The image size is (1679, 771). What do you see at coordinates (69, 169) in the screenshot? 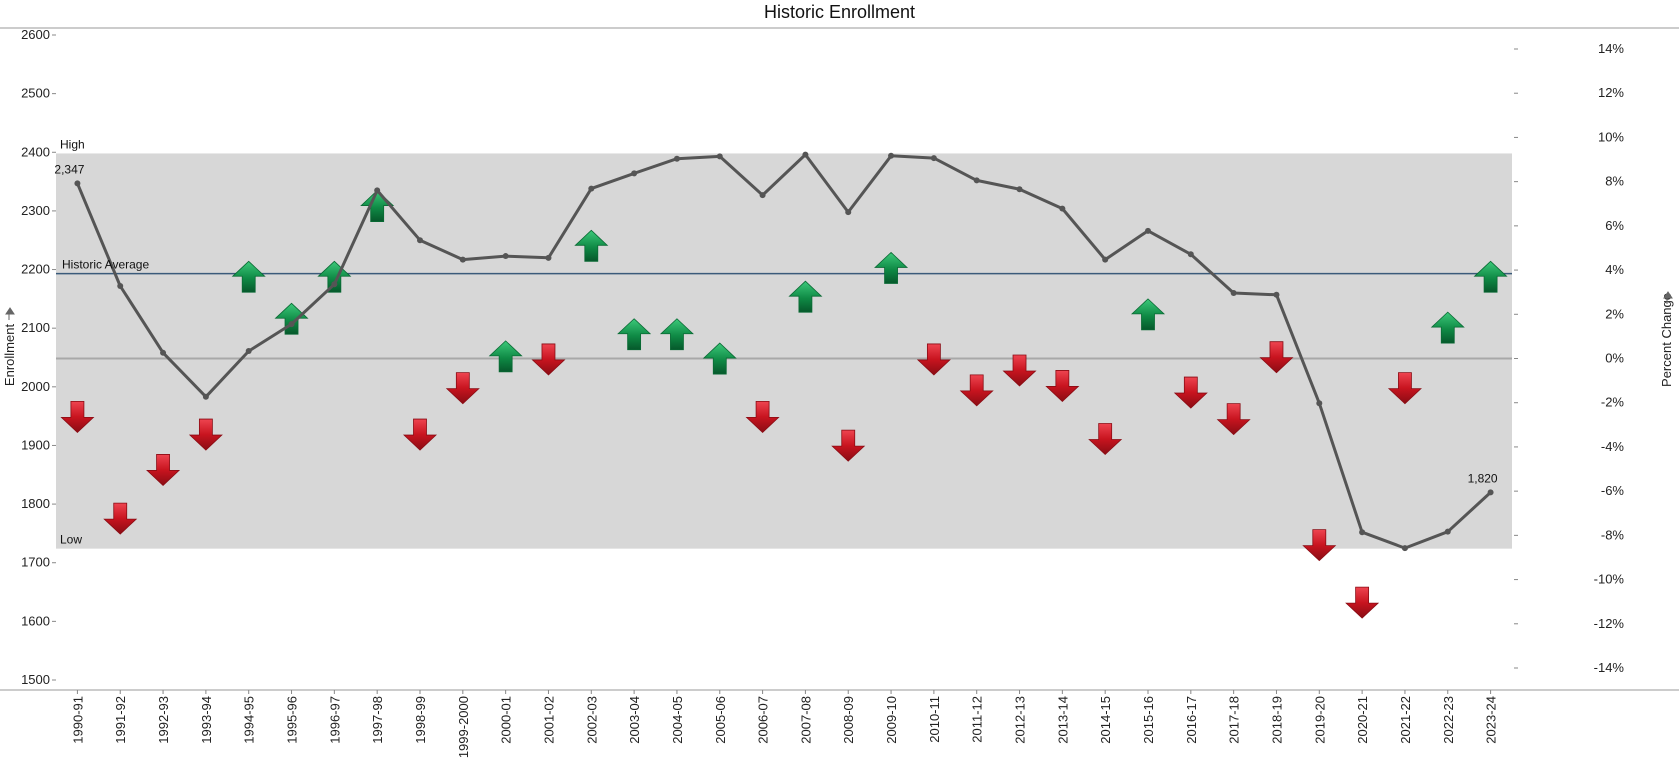
I see `data-label: 2,347` at bounding box center [69, 169].